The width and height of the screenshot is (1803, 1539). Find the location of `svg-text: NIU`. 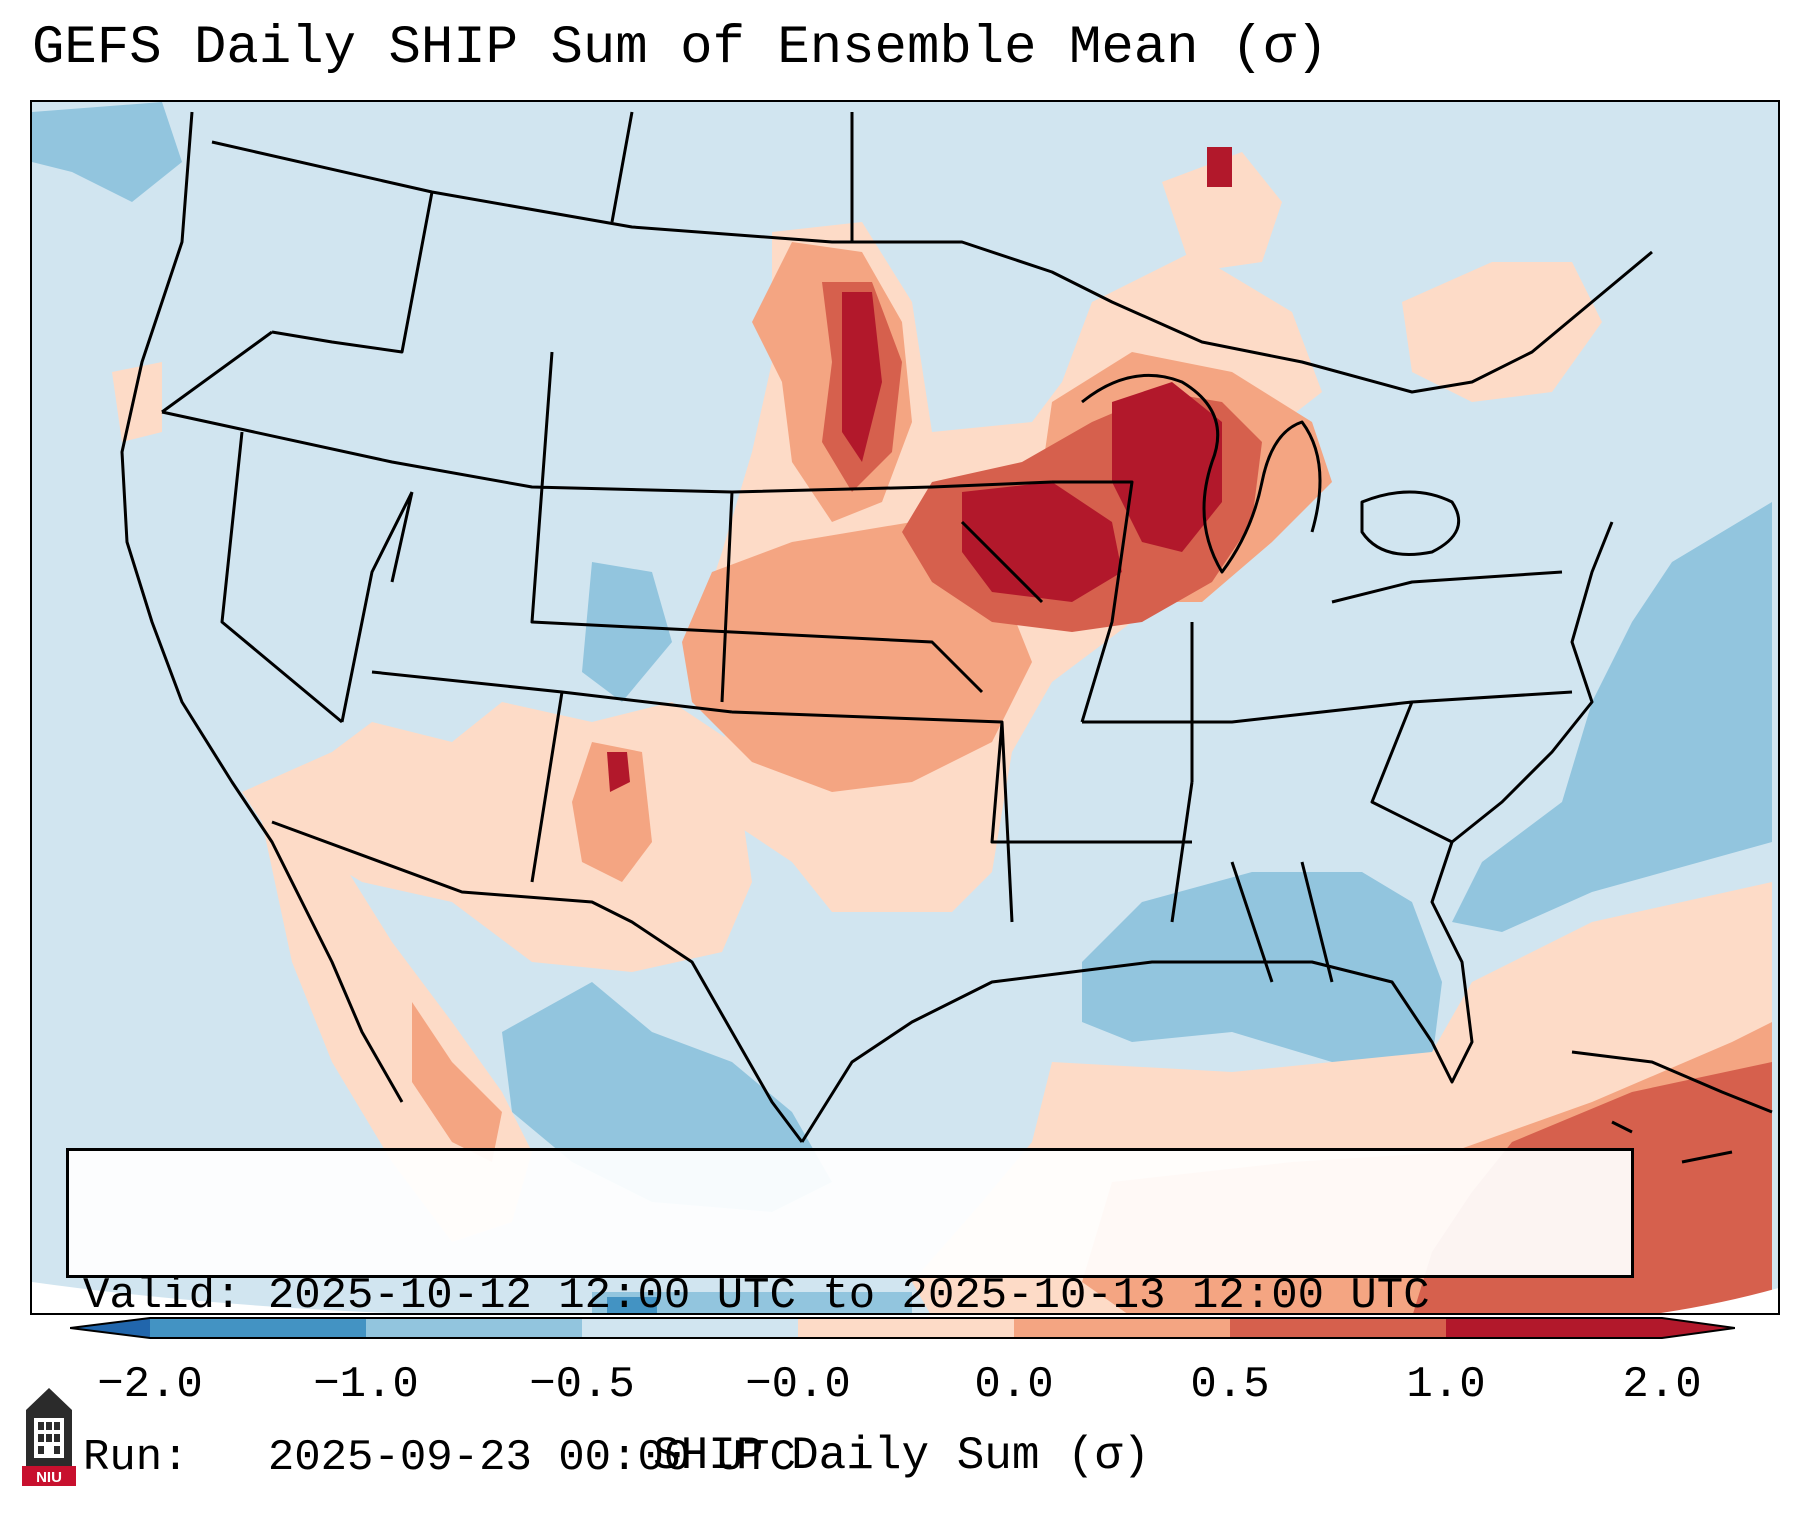

svg-text: NIU is located at coordinates (49, 1477).